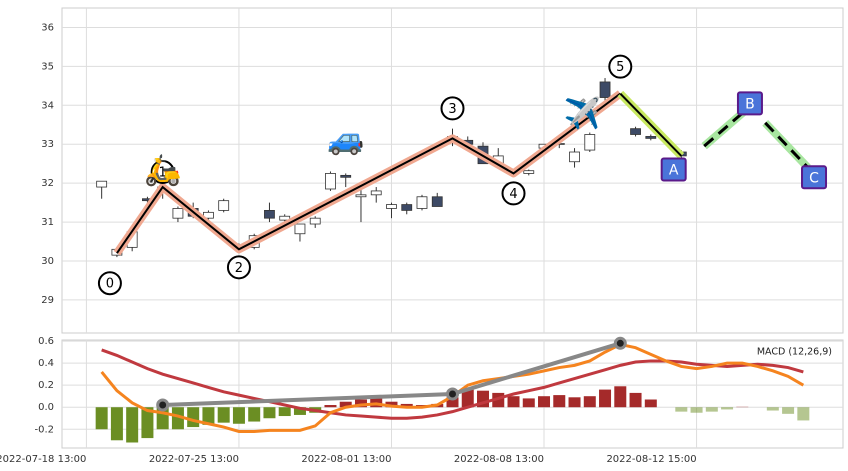  What do you see at coordinates (47, 222) in the screenshot?
I see `y-tick-label: 31` at bounding box center [47, 222].